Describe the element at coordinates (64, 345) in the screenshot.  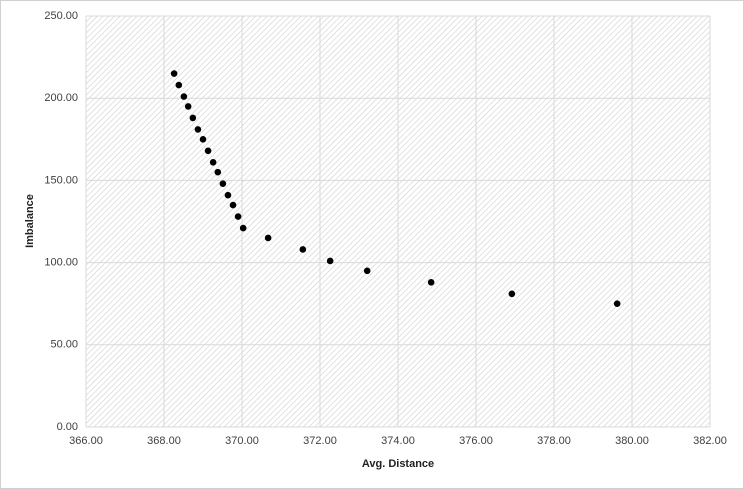
I see `y-tick-label: 50.00` at that location.